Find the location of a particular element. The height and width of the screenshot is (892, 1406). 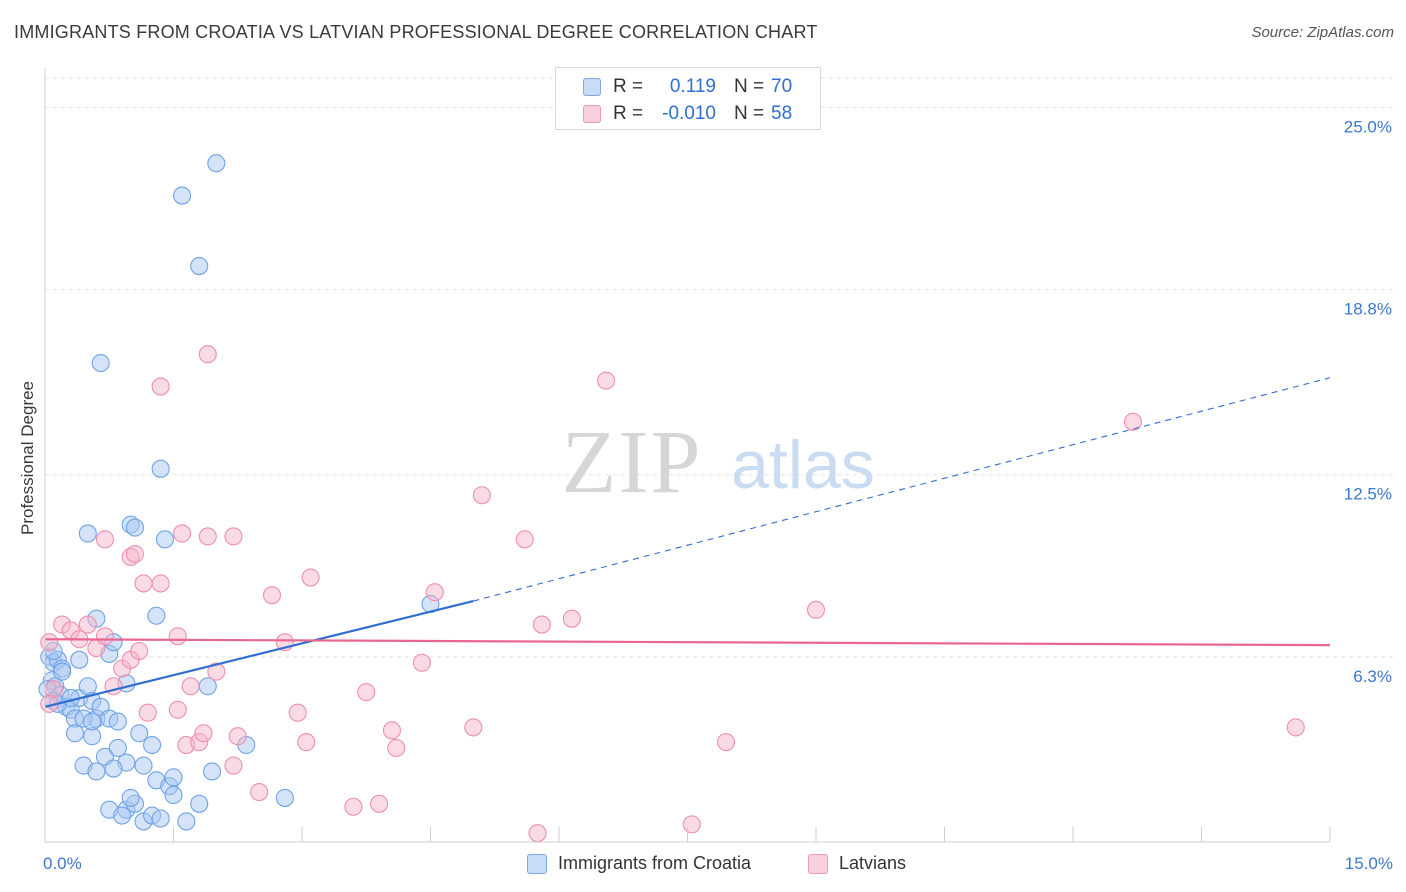

series-legend-label: Latvians is located at coordinates (873, 863).